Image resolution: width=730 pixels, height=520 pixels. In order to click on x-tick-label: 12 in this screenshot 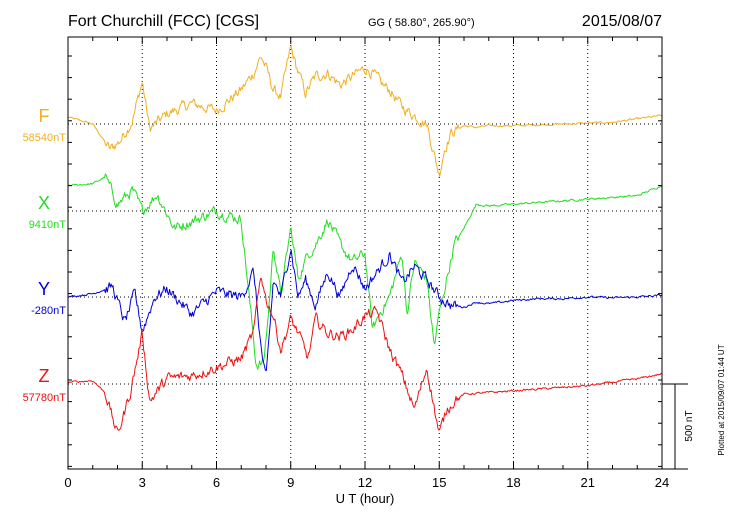, I will do `click(365, 482)`.